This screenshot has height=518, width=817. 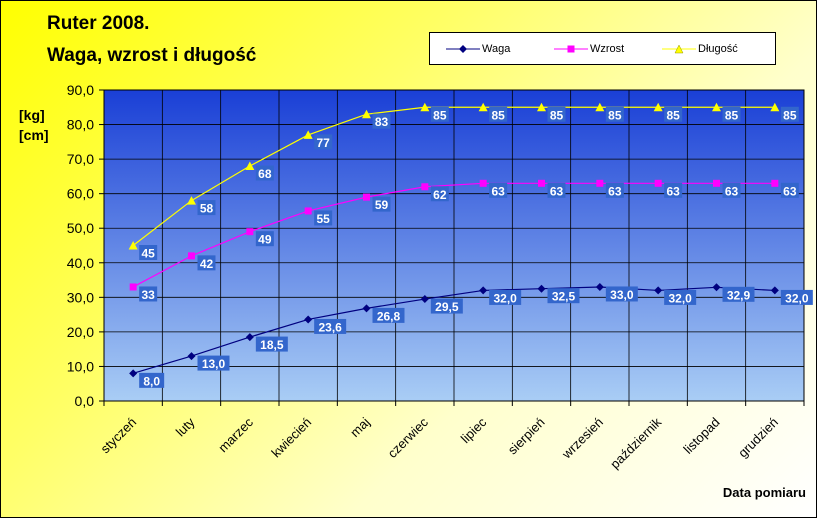 I want to click on svg-text: 13,0, so click(x=214, y=364).